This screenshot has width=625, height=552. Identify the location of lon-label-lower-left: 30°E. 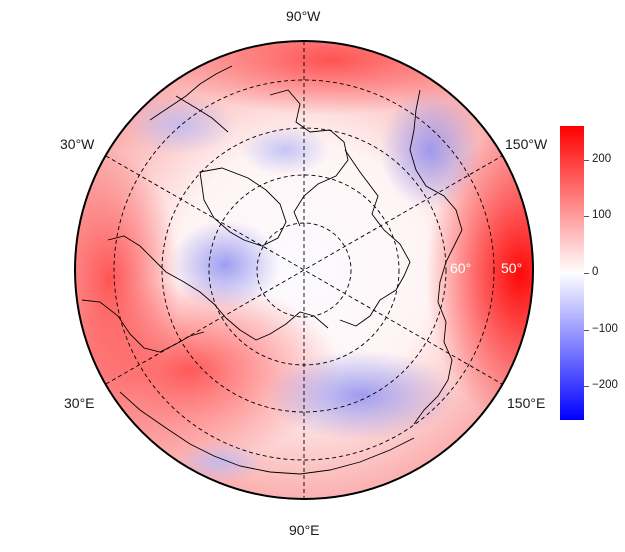
(79, 403).